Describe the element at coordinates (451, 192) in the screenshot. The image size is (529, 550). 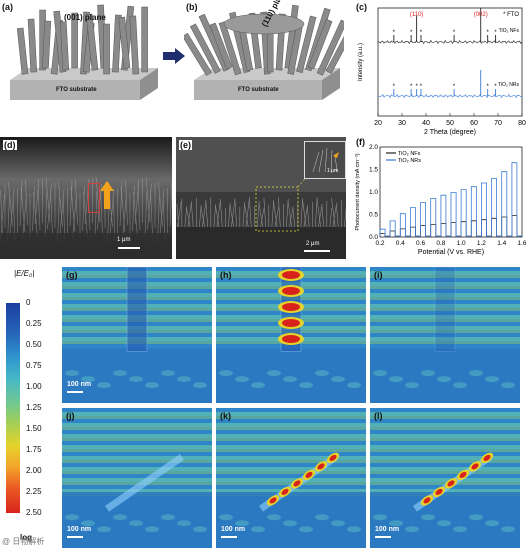
I see `jv-frame` at that location.